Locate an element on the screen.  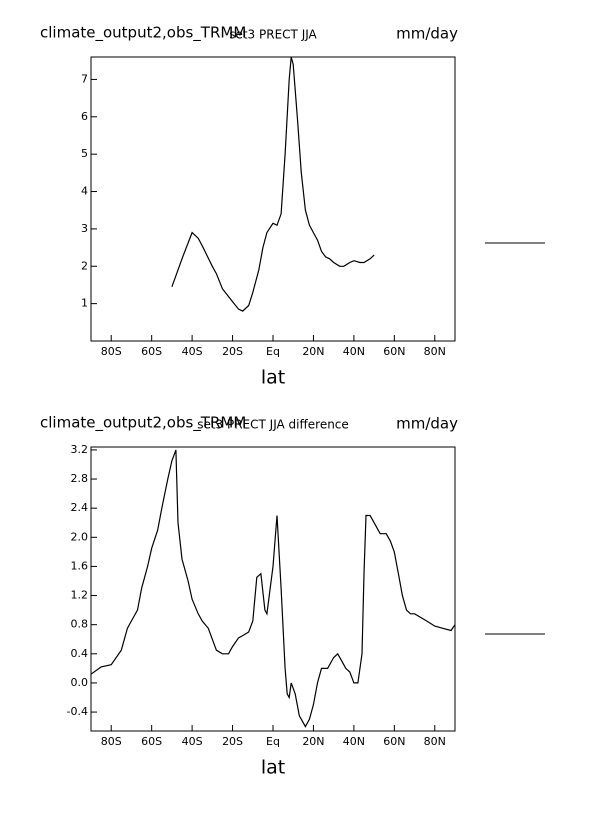
y-tick-label: 3.2 is located at coordinates (80, 449).